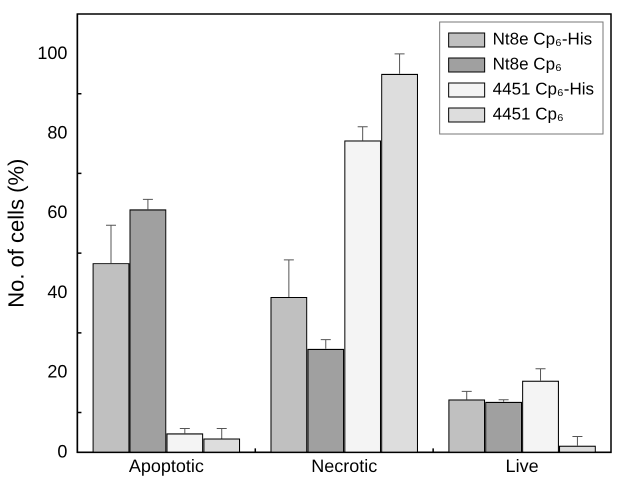 This screenshot has width=621, height=482. Describe the element at coordinates (344, 466) in the screenshot. I see `x-tick-label: Necrotic` at that location.